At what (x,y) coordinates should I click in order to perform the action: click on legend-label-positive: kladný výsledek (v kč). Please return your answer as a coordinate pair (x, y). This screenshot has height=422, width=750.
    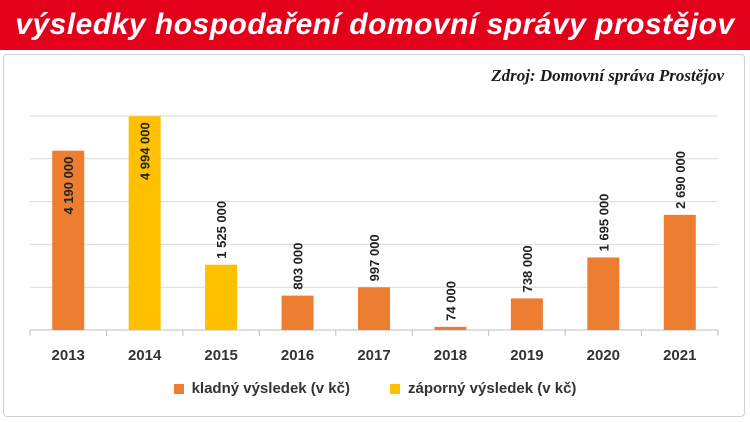
    Looking at the image, I should click on (270, 388).